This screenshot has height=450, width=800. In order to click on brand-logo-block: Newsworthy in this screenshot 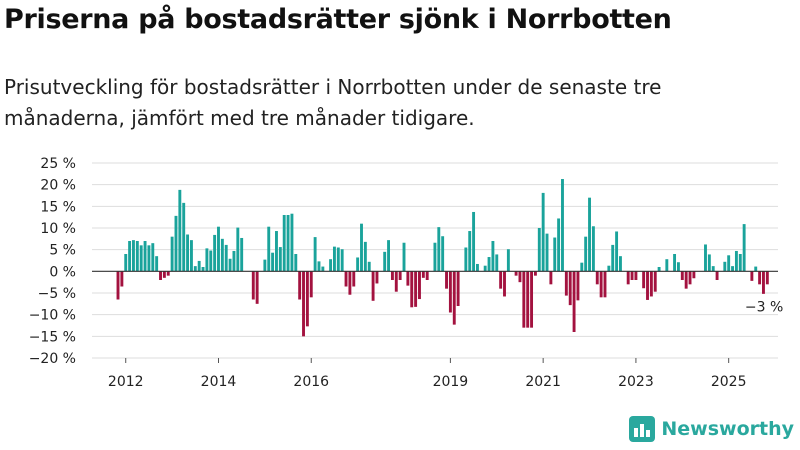, I will do `click(711, 429)`.